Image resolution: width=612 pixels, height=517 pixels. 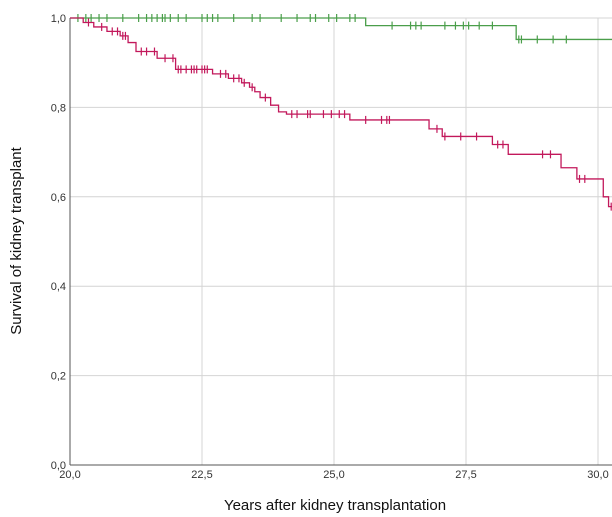 I want to click on x-tick-label: 20,0, so click(x=69, y=475).